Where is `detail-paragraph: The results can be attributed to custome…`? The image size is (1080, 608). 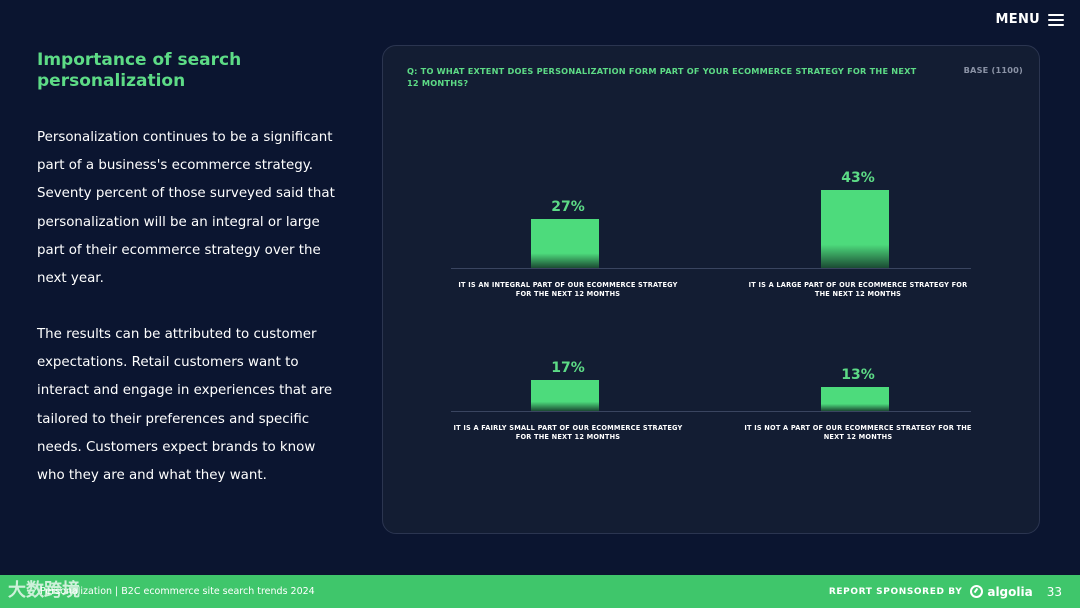
detail-paragraph: The results can be attributed to custome… is located at coordinates (185, 405).